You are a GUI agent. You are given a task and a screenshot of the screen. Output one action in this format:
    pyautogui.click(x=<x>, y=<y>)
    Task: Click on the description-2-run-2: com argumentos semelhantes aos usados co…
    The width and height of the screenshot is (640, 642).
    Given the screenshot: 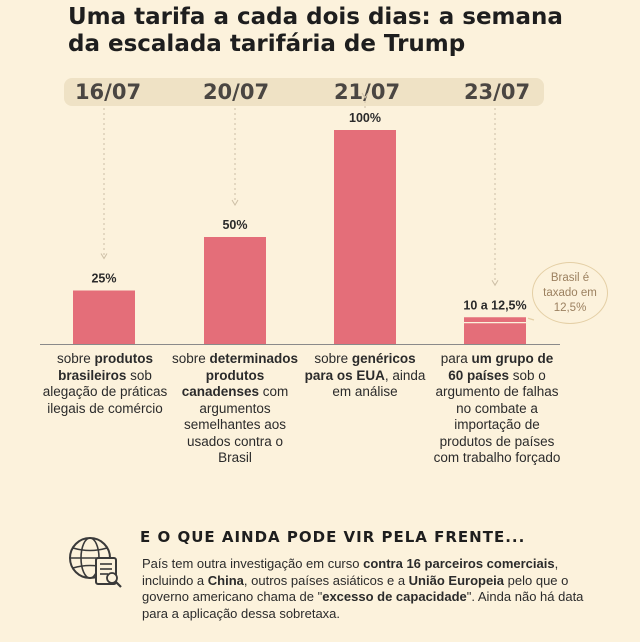 What is the action you would take?
    pyautogui.click(x=236, y=424)
    